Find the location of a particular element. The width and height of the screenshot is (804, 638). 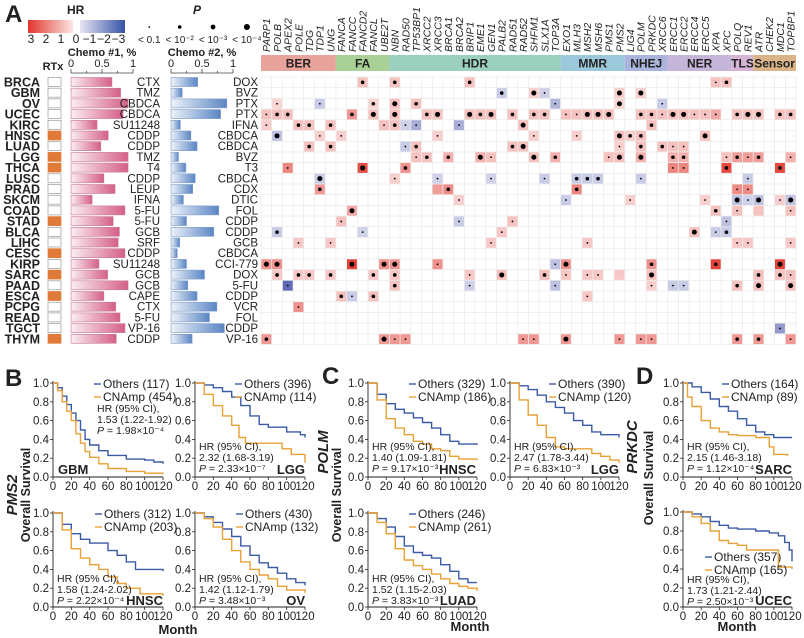

gene-label: FANCC is located at coordinates (353, 34).